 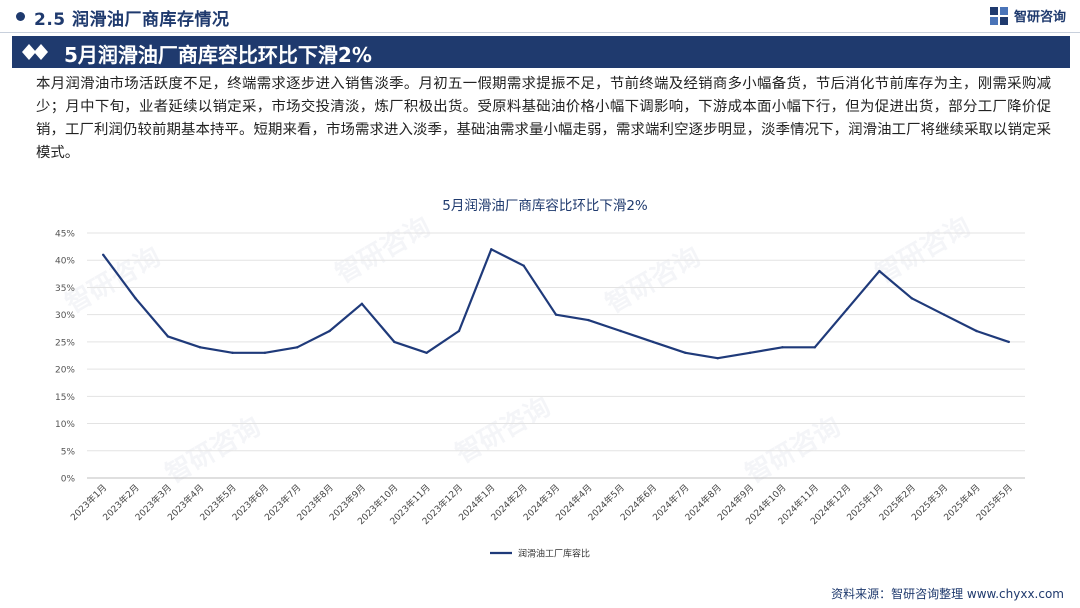 What do you see at coordinates (65, 398) in the screenshot?
I see `y-tick-label: 15%` at bounding box center [65, 398].